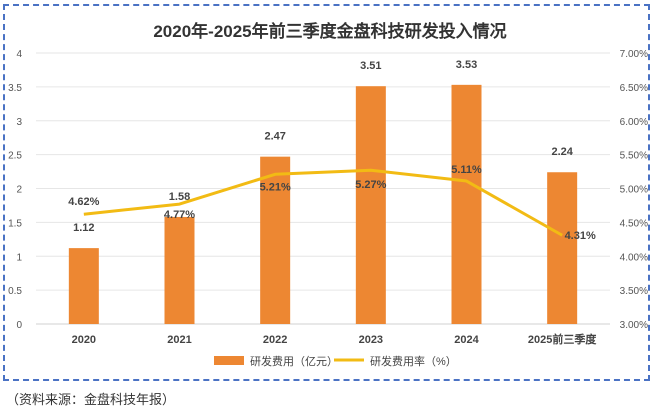 Image resolution: width=660 pixels, height=409 pixels. I want to click on bar-data-label: 1.58, so click(179, 197).